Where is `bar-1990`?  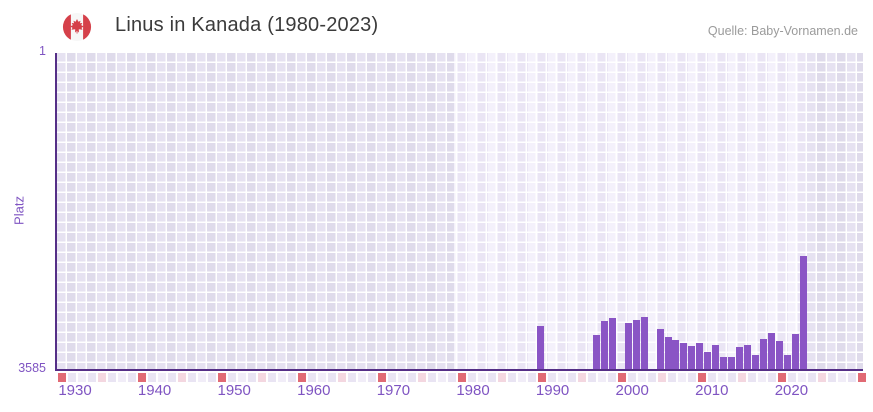
bar-1990 is located at coordinates (541, 347).